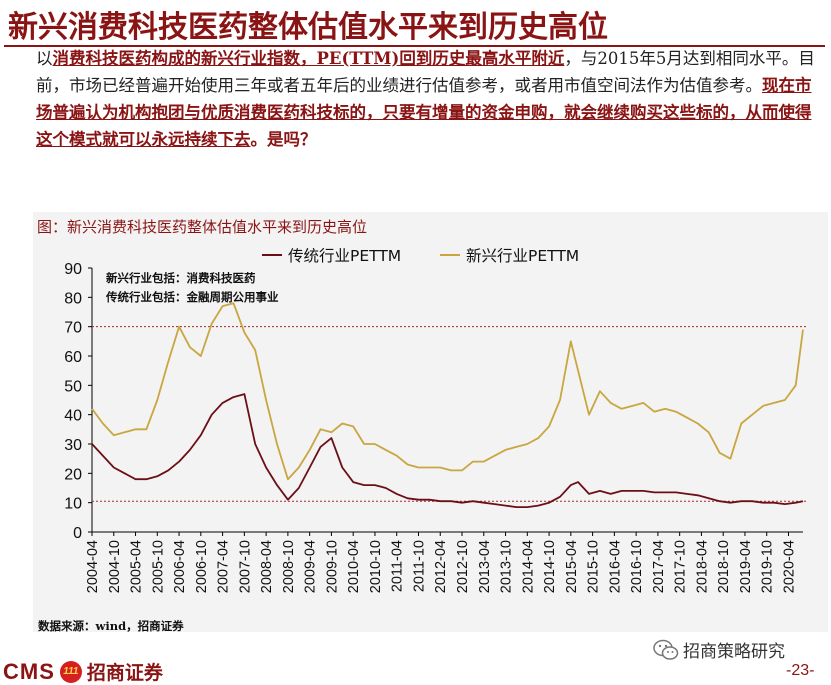 The width and height of the screenshot is (831, 685). What do you see at coordinates (267, 566) in the screenshot?
I see `x-tick-label: 2008-04` at bounding box center [267, 566].